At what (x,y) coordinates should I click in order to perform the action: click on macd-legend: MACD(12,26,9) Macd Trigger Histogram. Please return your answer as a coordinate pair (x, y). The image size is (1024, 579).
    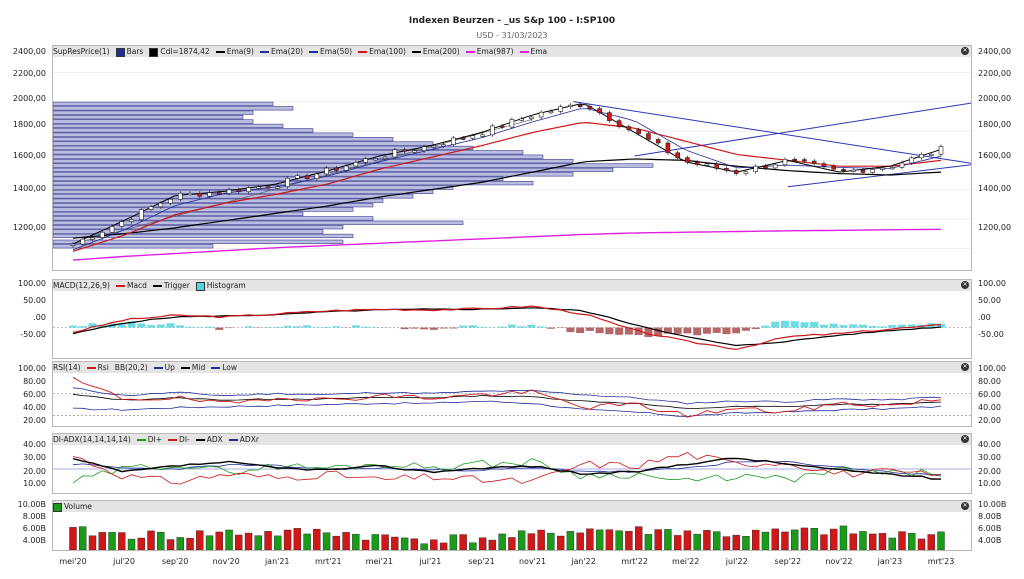
    Looking at the image, I should click on (512, 285).